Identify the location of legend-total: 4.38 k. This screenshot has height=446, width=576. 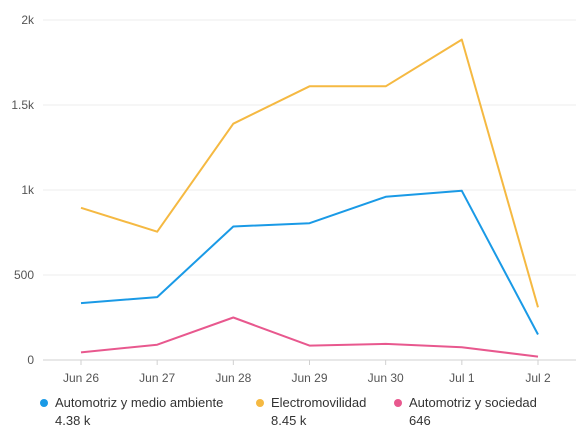
(73, 420).